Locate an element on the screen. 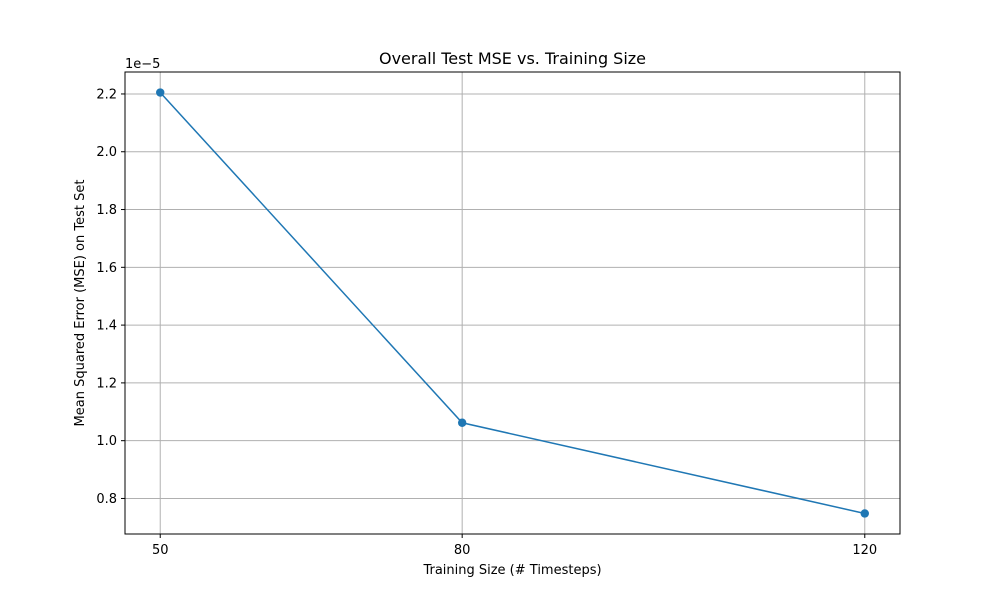  y-axis-label: Mean Squared Error (MSE) on Test Set is located at coordinates (80, 303).